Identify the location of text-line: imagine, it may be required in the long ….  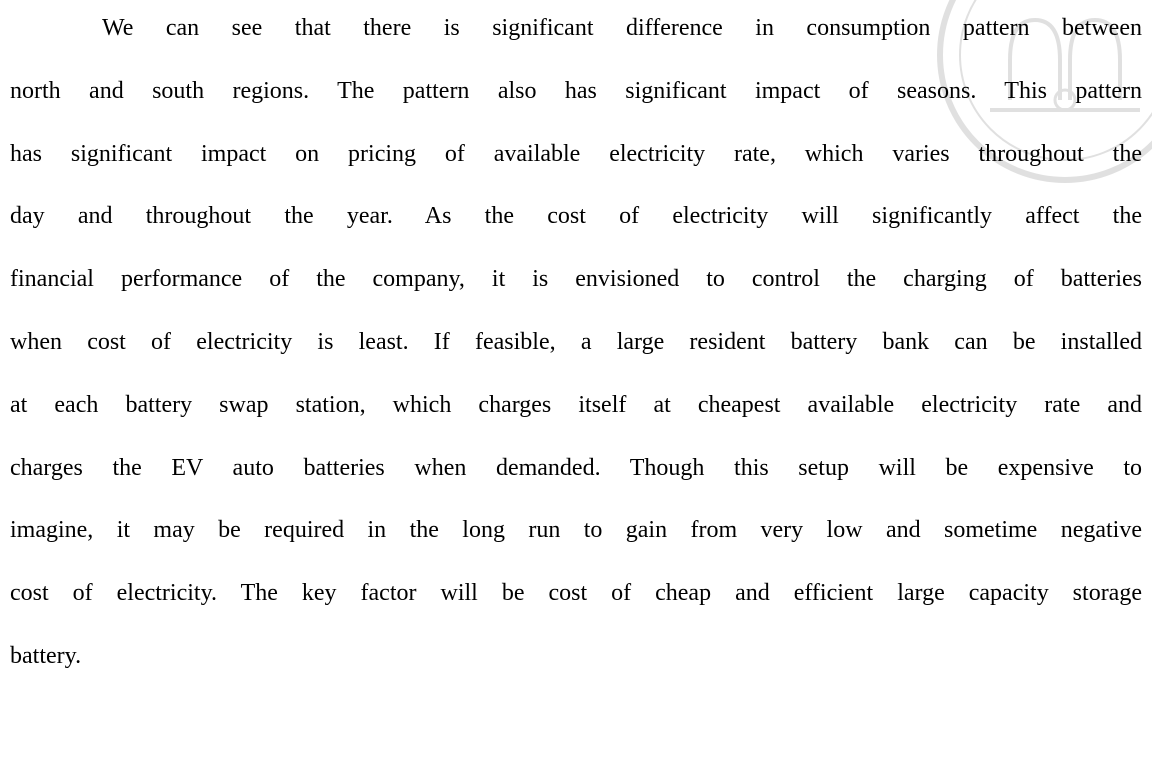
(576, 530).